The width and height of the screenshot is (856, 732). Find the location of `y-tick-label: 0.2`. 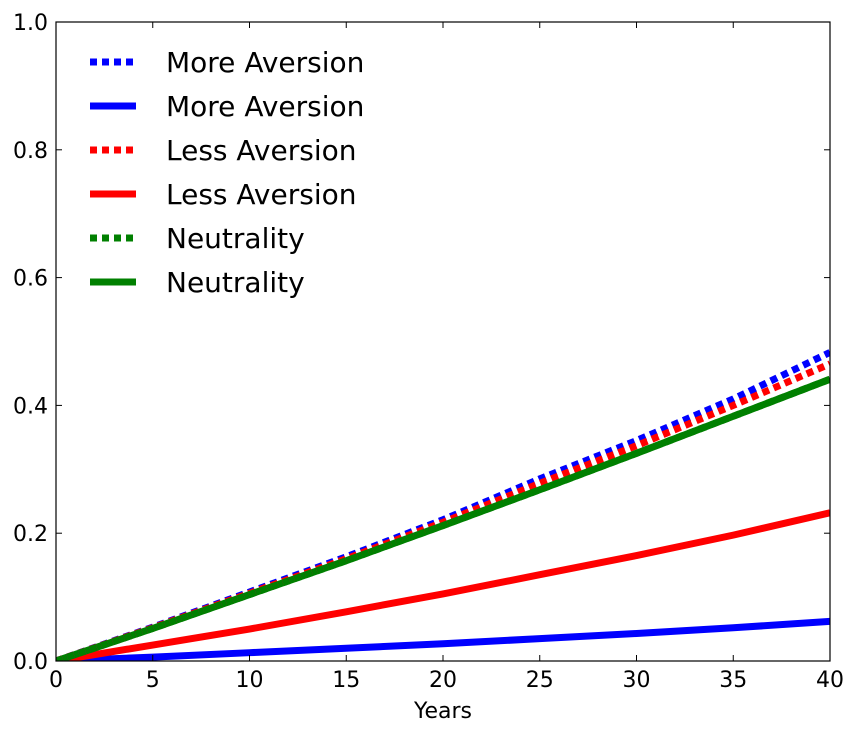

y-tick-label: 0.2 is located at coordinates (30, 534).